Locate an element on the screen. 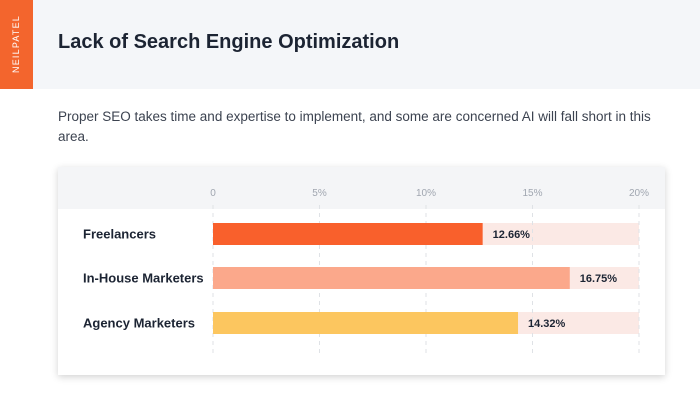  bar-value-label: 12.66% is located at coordinates (512, 235).